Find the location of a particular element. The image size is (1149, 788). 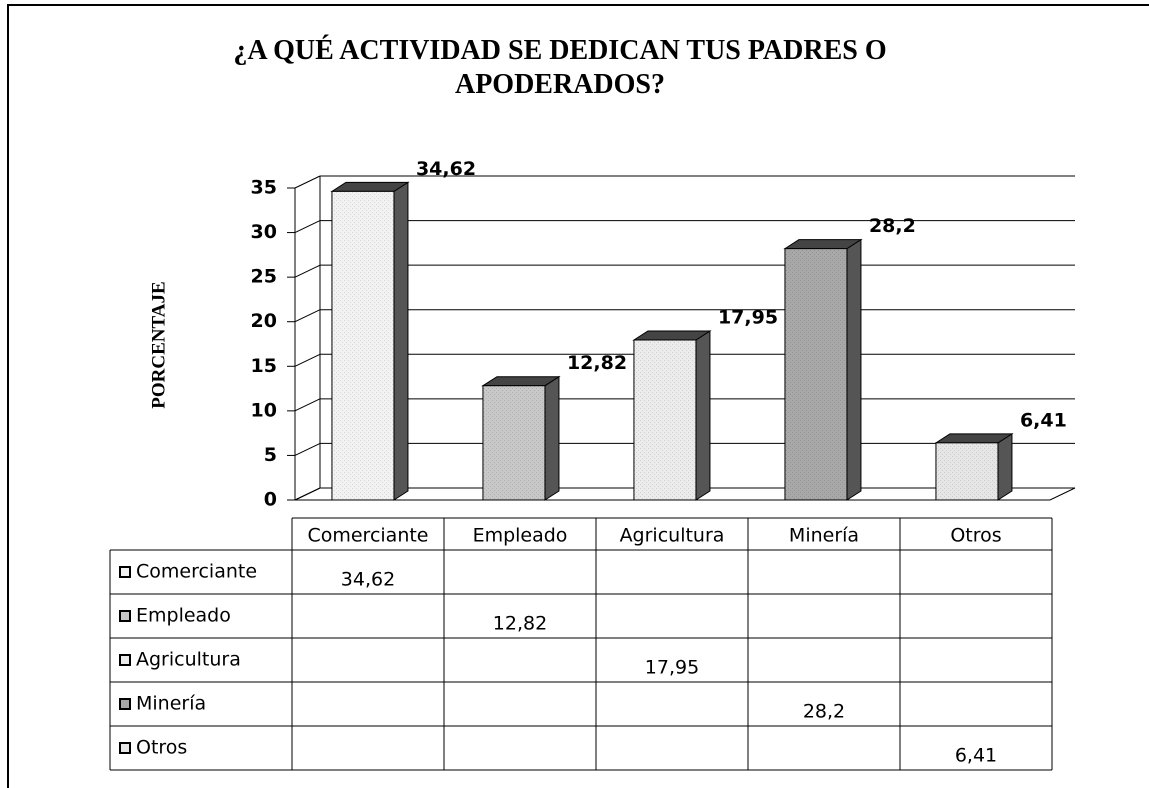

y-tick-label: 20 is located at coordinates (264, 321).